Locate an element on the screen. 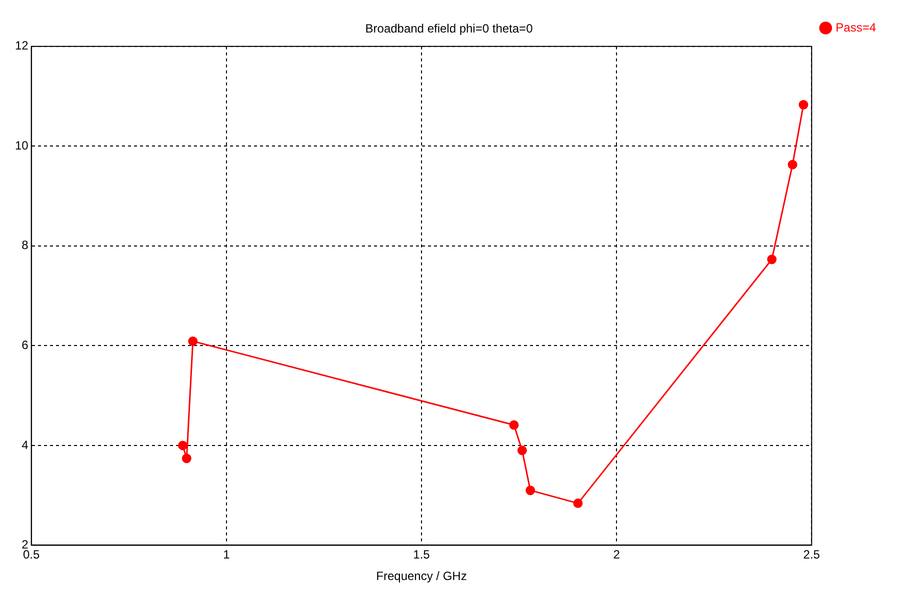  x-tick-label: 2 is located at coordinates (616, 555).